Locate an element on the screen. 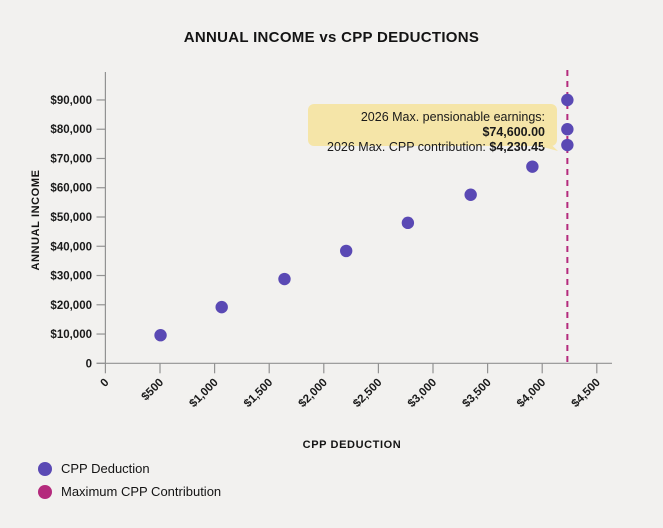 Image resolution: width=663 pixels, height=528 pixels. y-tick-label: 0 is located at coordinates (89, 364).